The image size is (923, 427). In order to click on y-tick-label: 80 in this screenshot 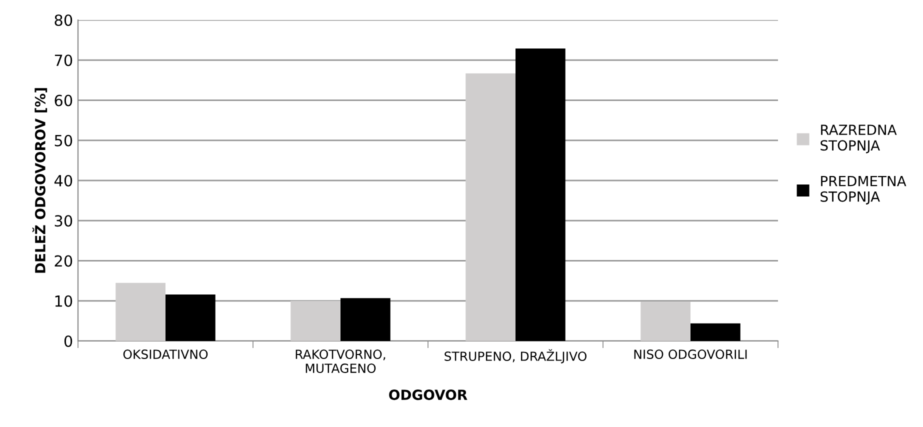, I will do `click(63, 20)`.